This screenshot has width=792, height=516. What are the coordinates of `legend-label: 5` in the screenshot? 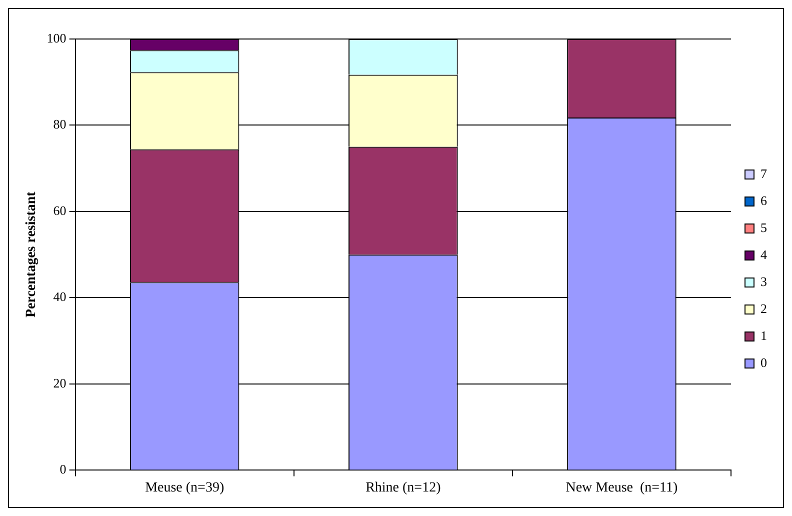 It's located at (763, 227).